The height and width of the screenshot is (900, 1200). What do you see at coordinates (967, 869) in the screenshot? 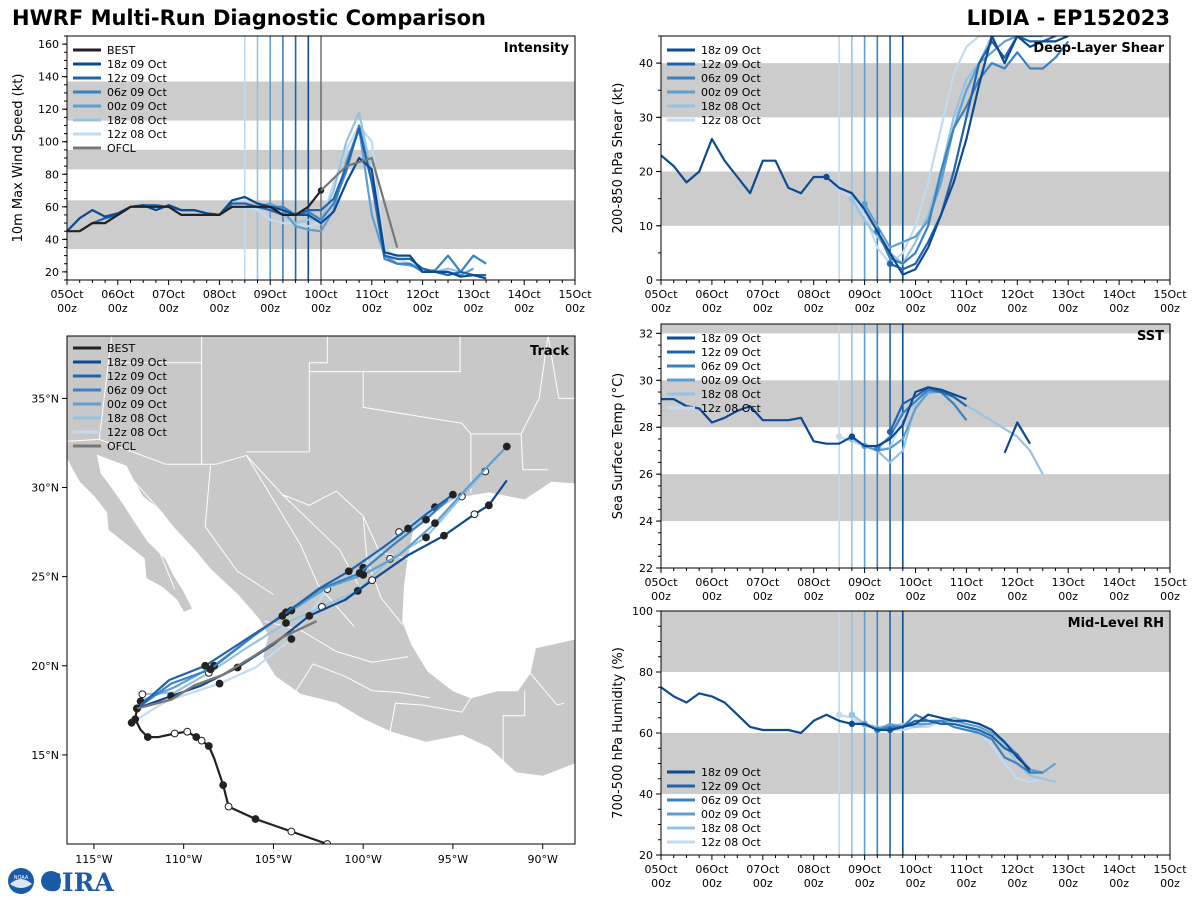
I see `rh-x-tick-label: 11Oct` at bounding box center [967, 869].